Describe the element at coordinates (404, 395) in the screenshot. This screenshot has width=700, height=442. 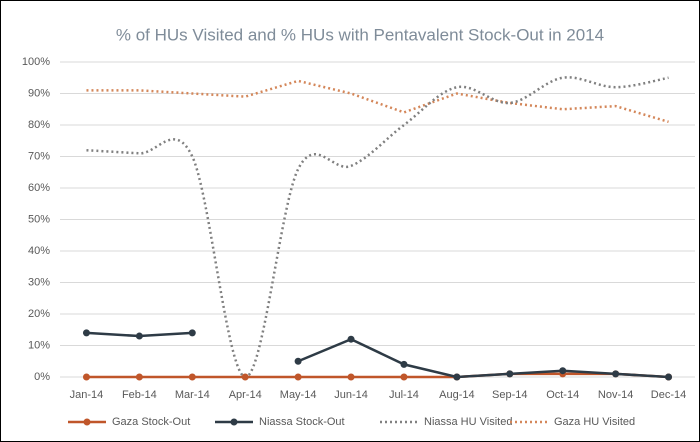
I see `x-tick-label: Jul-14` at that location.